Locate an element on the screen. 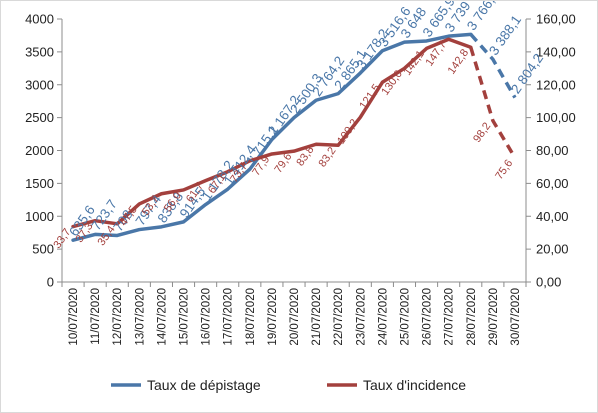  data-label-incidence: 98,2 is located at coordinates (482, 132).